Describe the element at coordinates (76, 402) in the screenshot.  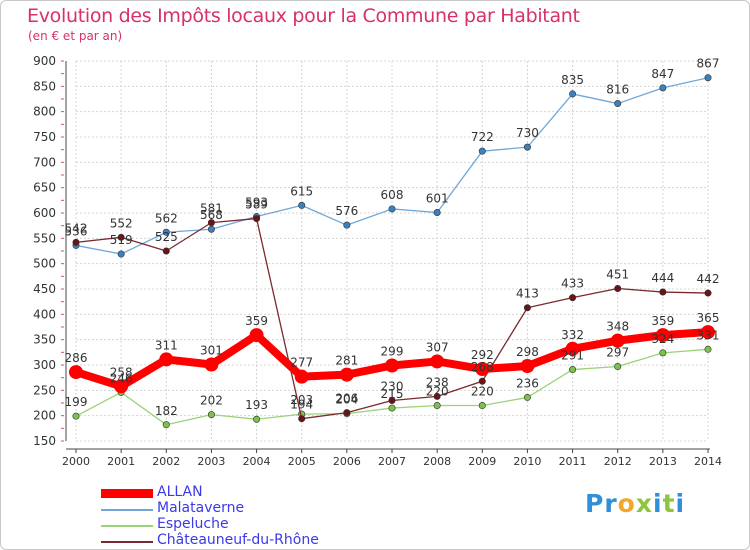
I see `data-label: 199` at that location.